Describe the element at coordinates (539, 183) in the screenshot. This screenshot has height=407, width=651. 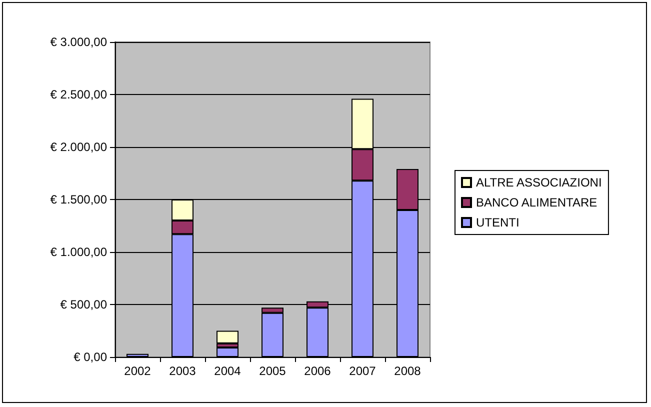
I see `legend-label: ALTRE ASSOCIAZIONI` at that location.